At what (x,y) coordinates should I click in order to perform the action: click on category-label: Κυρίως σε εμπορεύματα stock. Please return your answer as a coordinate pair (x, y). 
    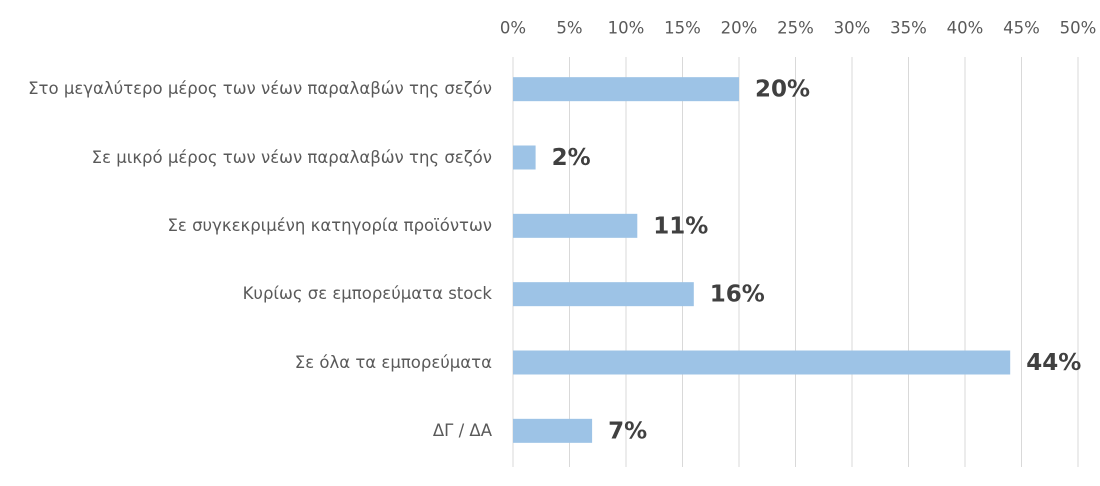
    Looking at the image, I should click on (367, 294).